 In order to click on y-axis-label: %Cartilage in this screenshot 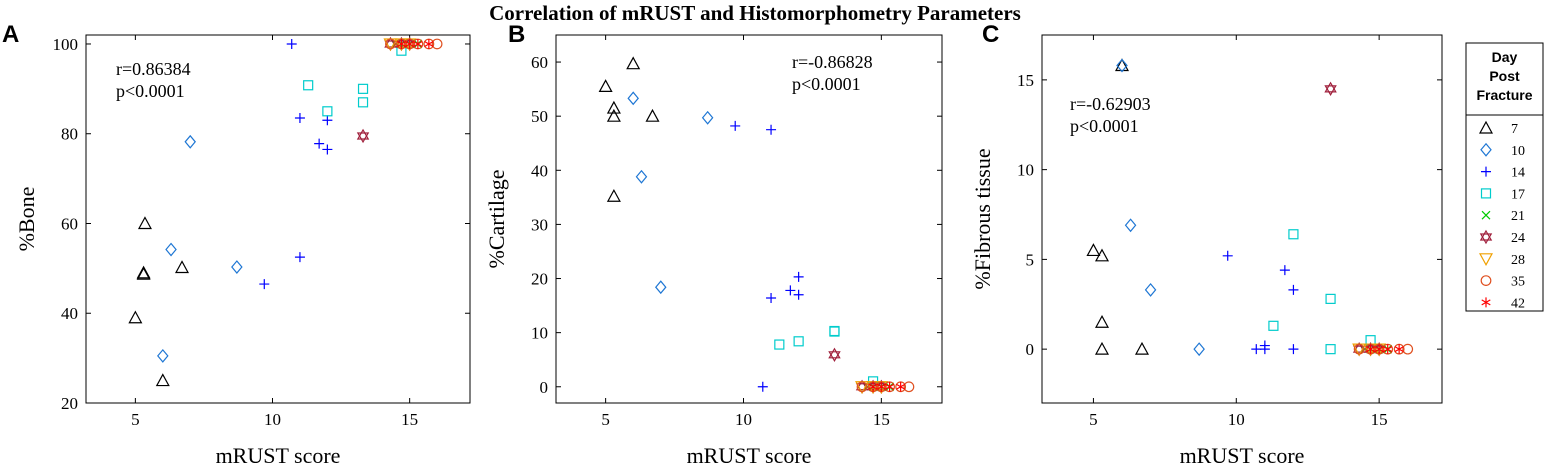, I will do `click(496, 219)`.